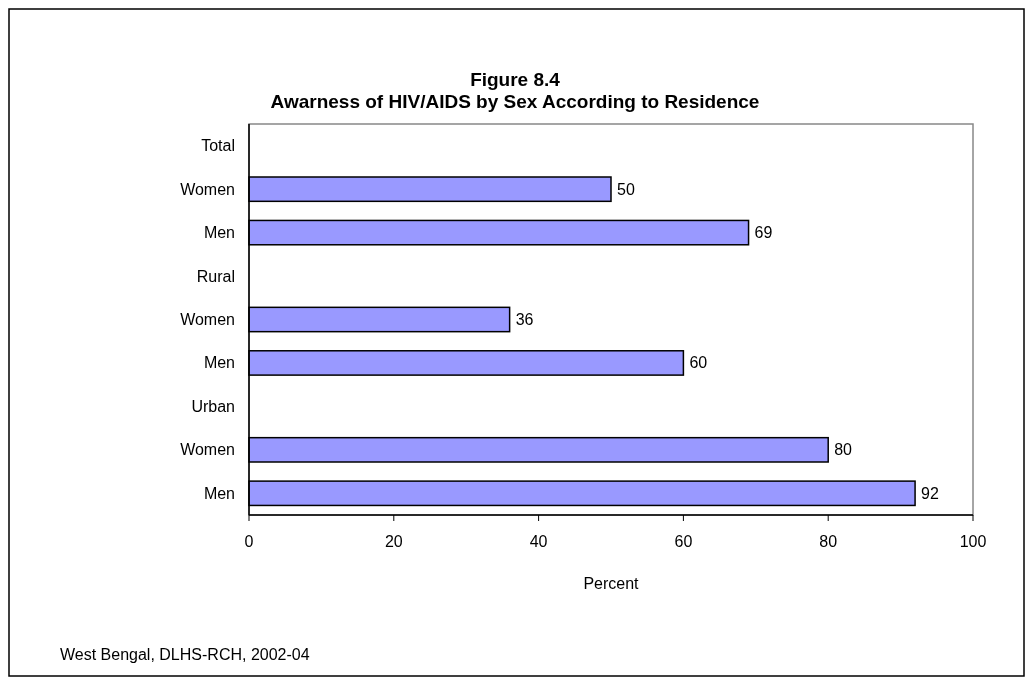 The image size is (1033, 685). I want to click on data-label: 92, so click(930, 493).